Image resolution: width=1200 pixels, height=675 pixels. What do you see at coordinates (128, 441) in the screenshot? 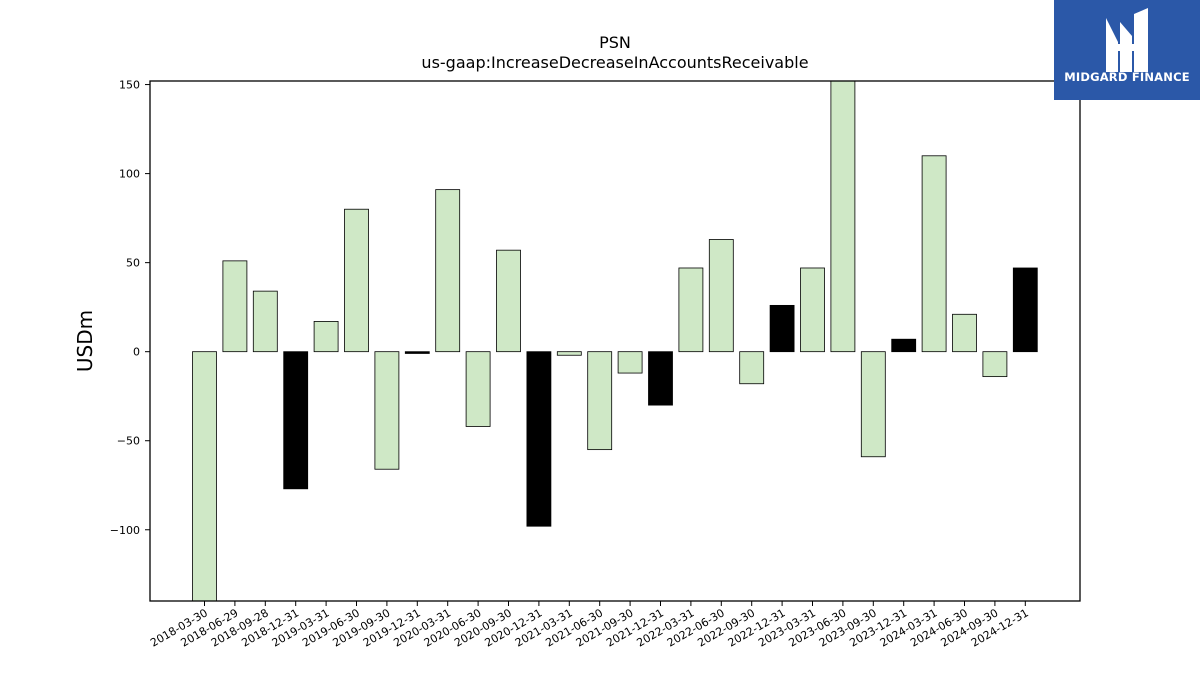
I see `y-tick-label: −50` at bounding box center [128, 441].